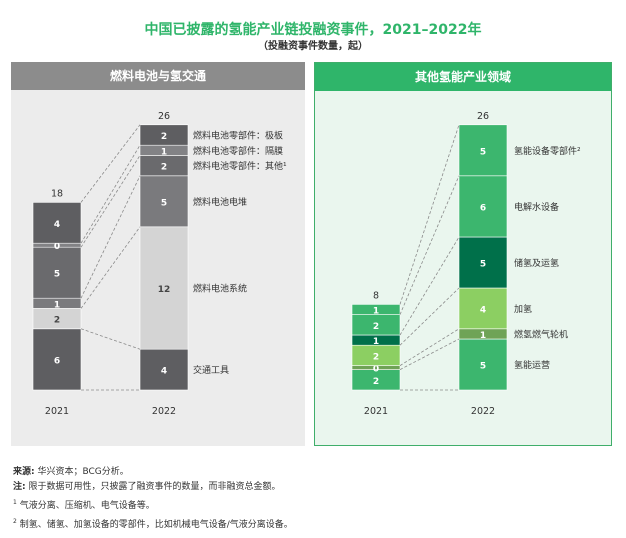 This screenshot has height=538, width=626. What do you see at coordinates (547, 151) in the screenshot?
I see `right-series-label-5: 氢能设备零部件²` at bounding box center [547, 151].